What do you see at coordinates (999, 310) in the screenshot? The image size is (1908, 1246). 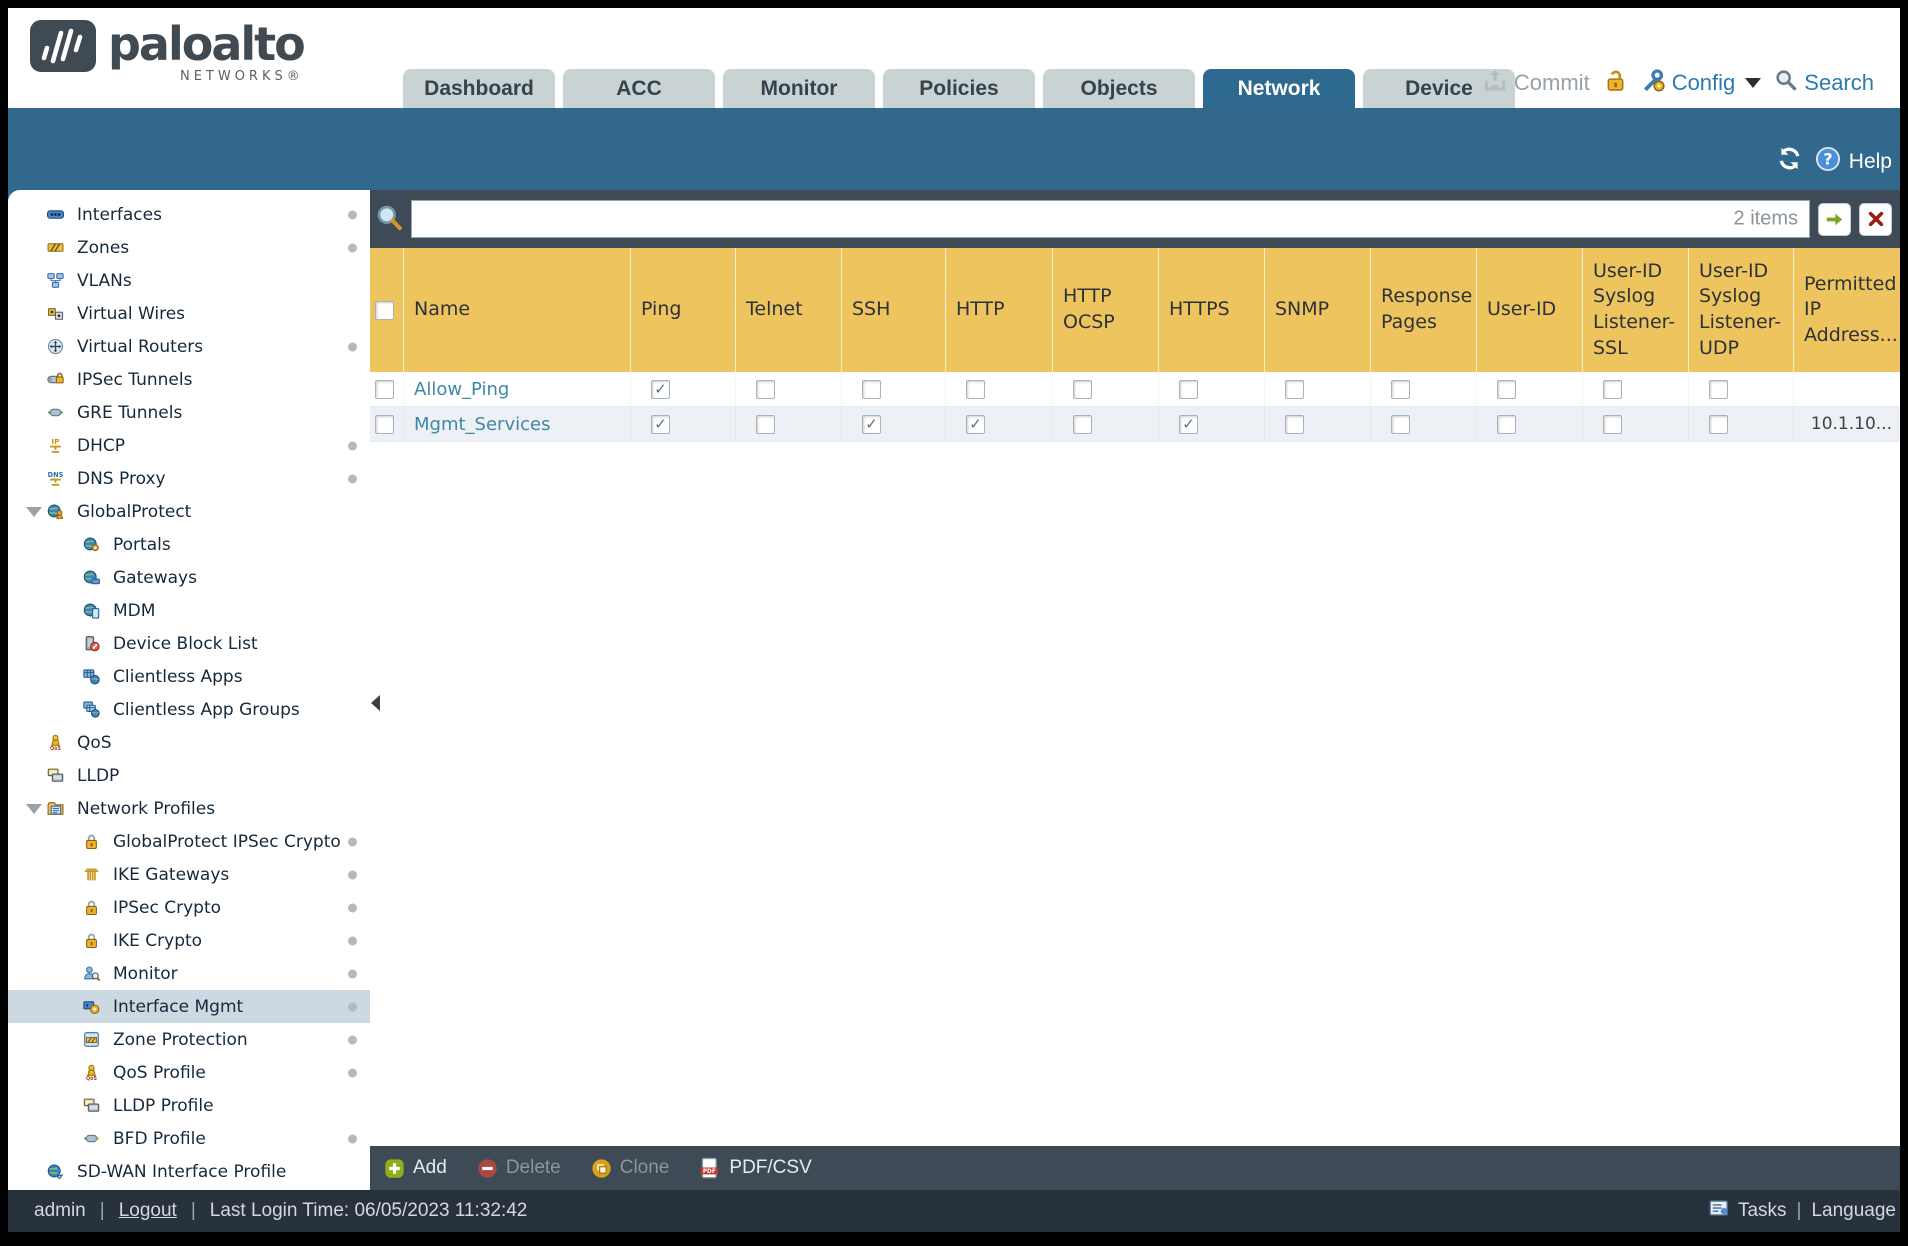 I see `col-header-http: HTTP` at bounding box center [999, 310].